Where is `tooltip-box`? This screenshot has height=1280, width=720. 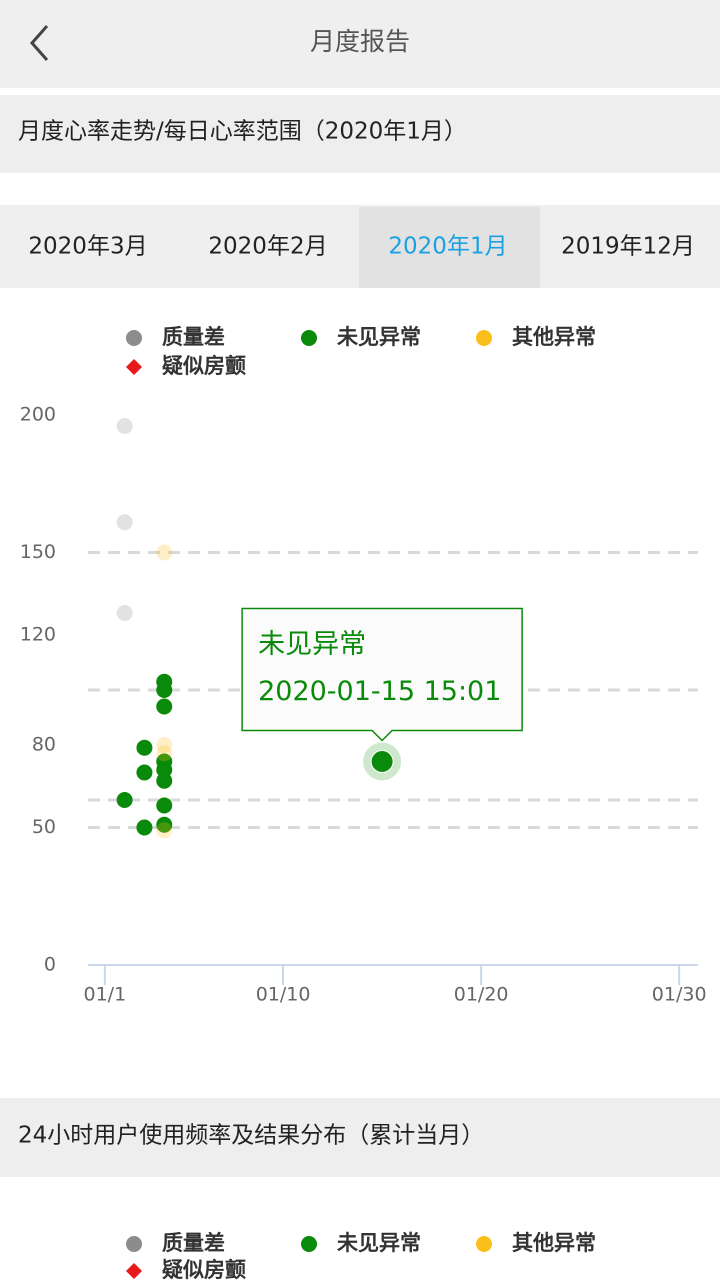
tooltip-box is located at coordinates (382, 674).